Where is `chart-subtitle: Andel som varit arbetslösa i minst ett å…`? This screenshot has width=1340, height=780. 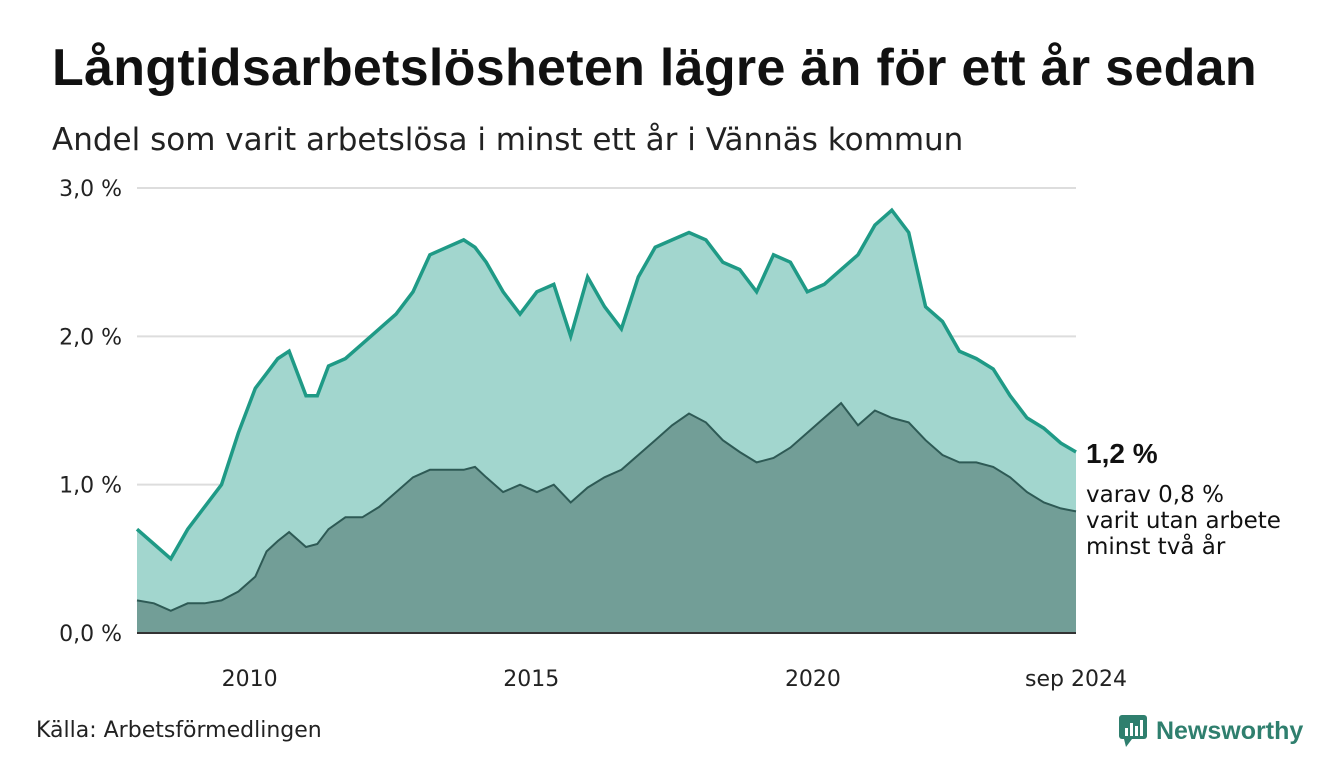 chart-subtitle: Andel som varit arbetslösa i minst ett å… is located at coordinates (508, 140).